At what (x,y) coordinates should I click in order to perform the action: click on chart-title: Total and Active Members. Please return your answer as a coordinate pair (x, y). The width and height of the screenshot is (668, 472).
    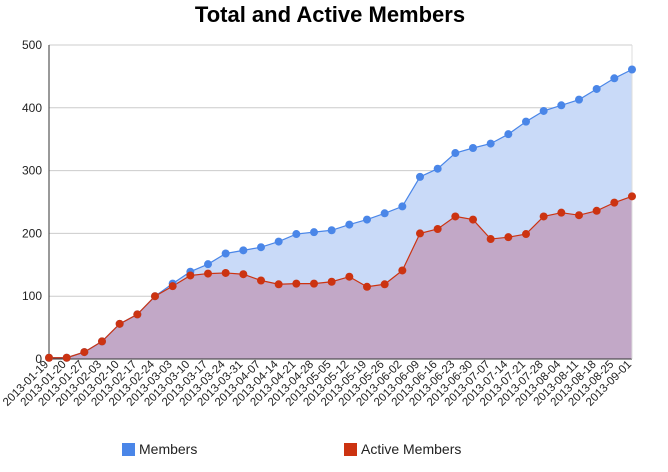
    Looking at the image, I should click on (330, 14).